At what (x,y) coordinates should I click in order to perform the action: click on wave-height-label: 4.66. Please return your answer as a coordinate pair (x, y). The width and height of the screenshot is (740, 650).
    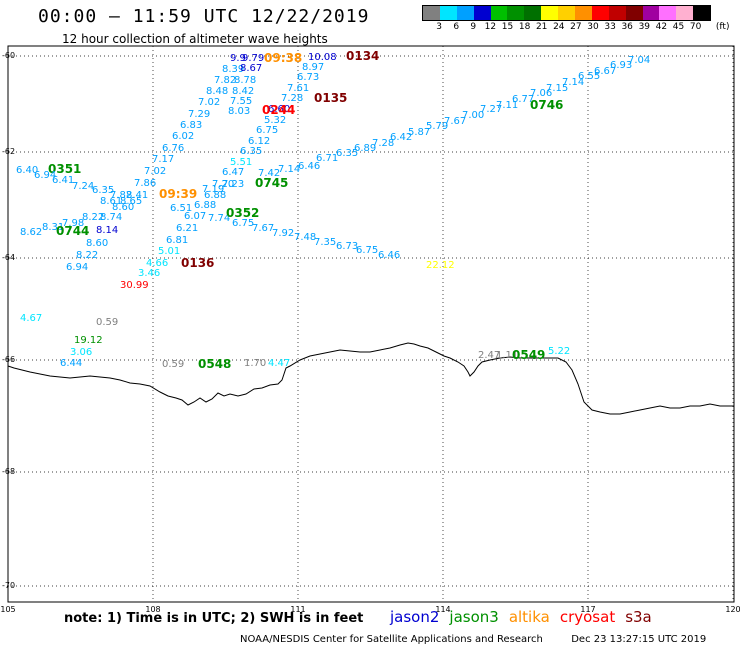
    Looking at the image, I should click on (157, 263).